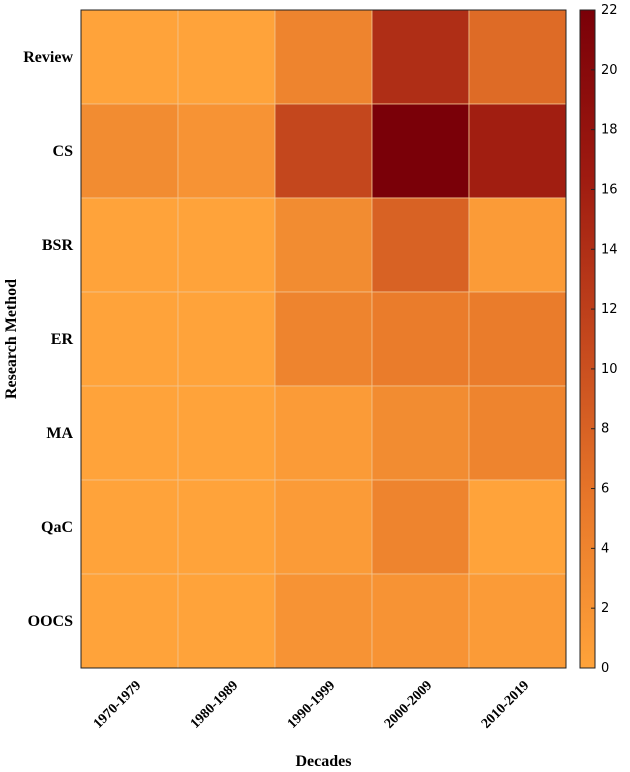  What do you see at coordinates (324, 761) in the screenshot?
I see `x-axis-label: Decades` at bounding box center [324, 761].